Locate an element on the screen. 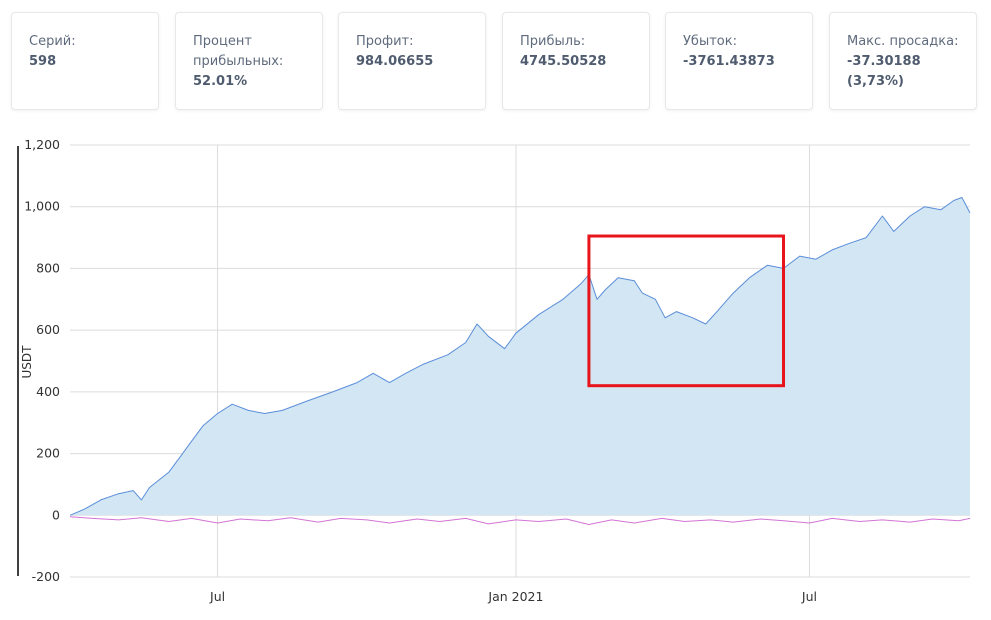 Image resolution: width=991 pixels, height=620 pixels. y-tick-label: 200 is located at coordinates (48, 453).